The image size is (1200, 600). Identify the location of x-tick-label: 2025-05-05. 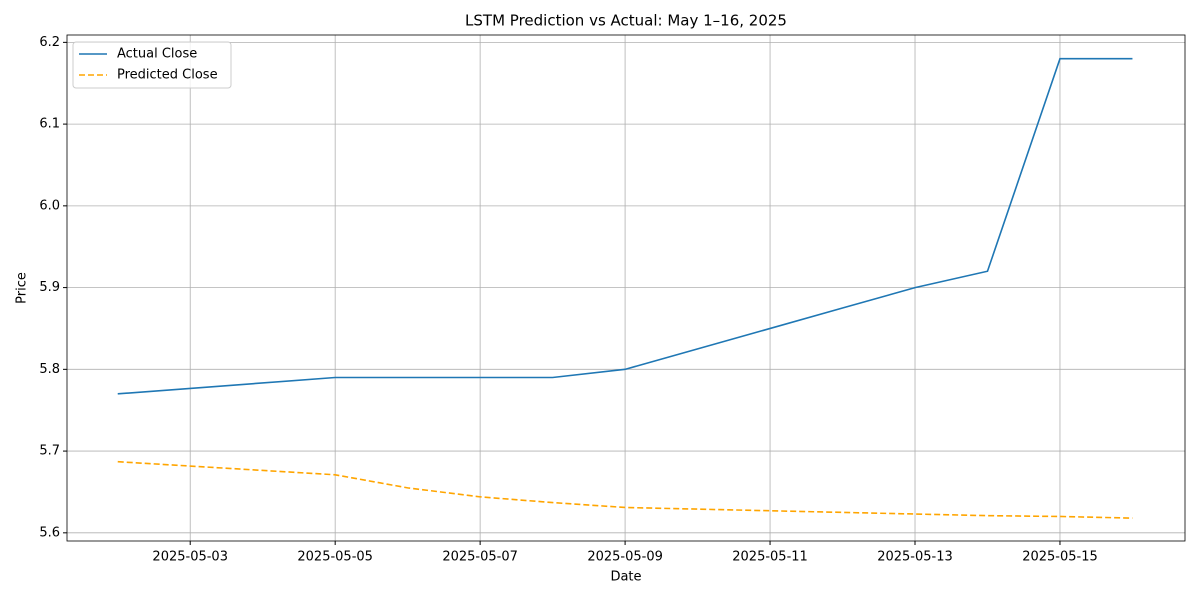
(335, 557).